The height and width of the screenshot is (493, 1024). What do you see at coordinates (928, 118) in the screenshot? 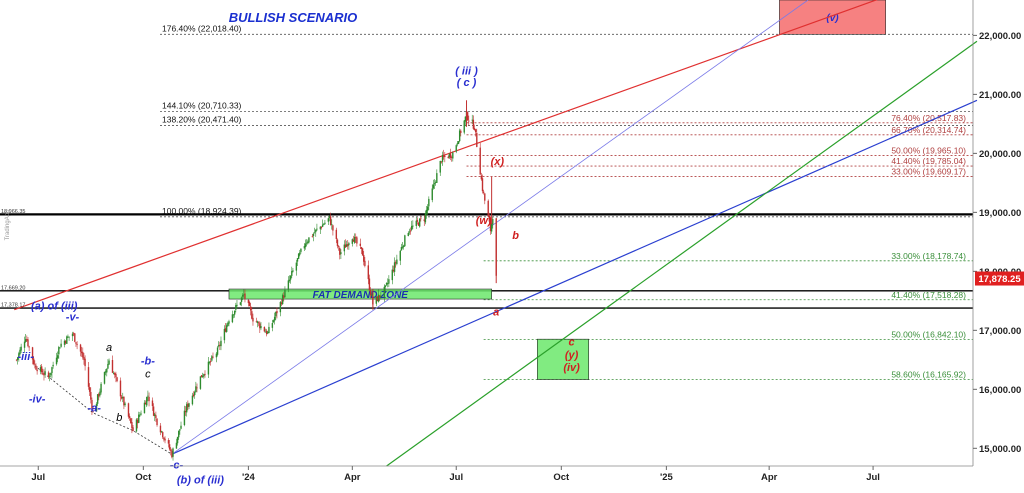
I see `fib-label-4: 76.40% (20,517.83)` at bounding box center [928, 118].